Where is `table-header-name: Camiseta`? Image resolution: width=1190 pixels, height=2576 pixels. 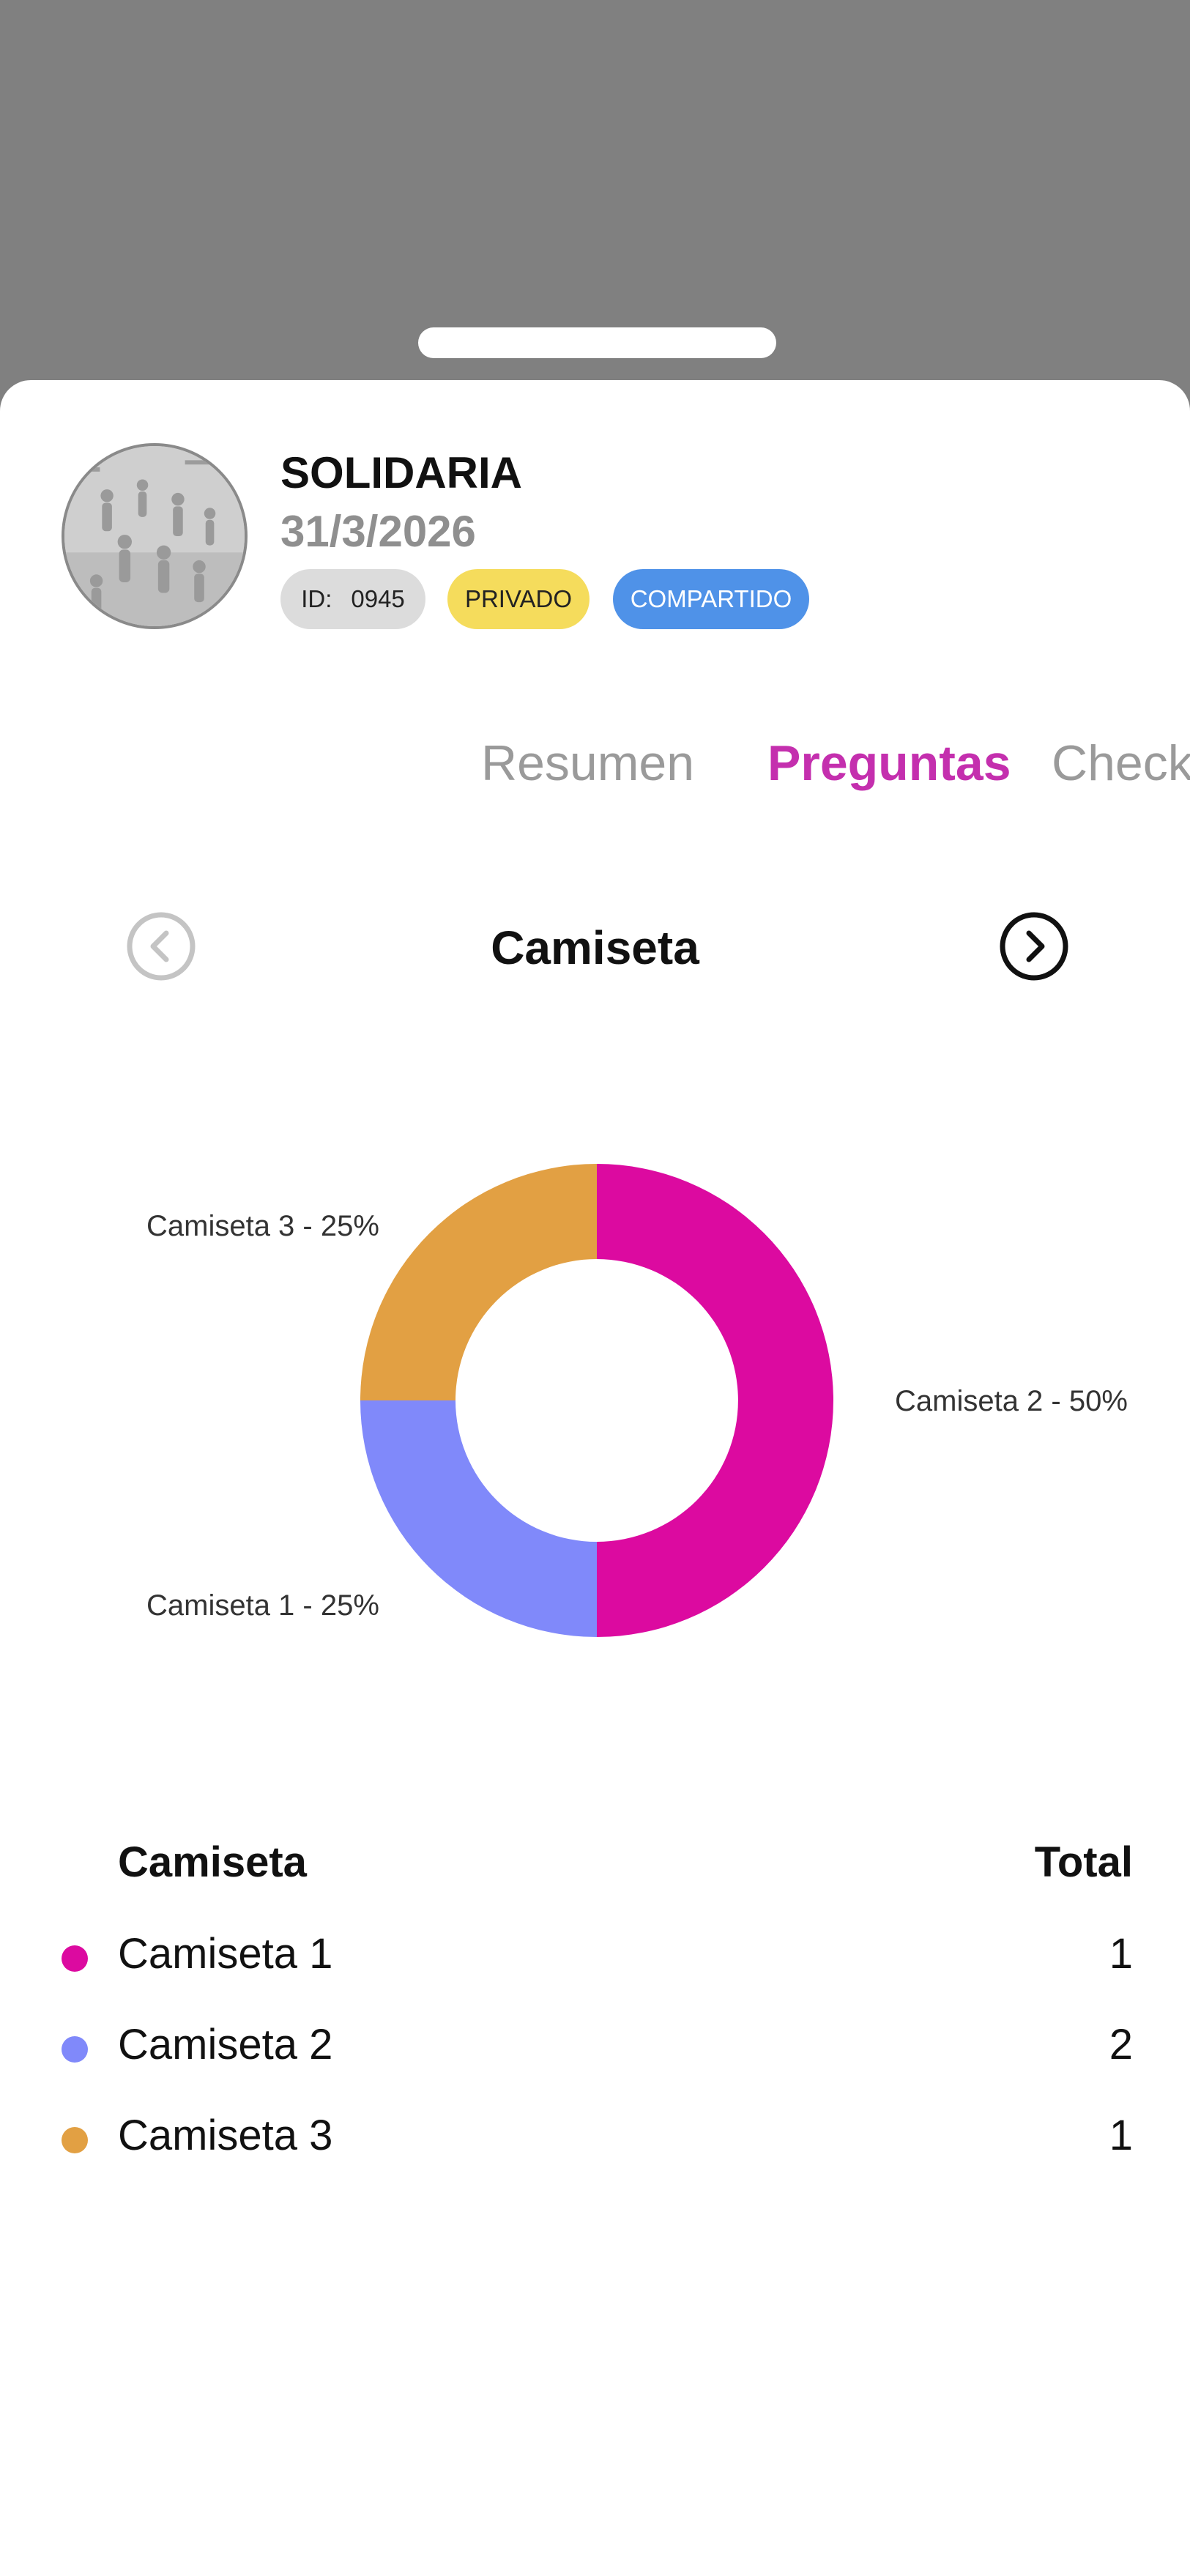
table-header-name: Camiseta is located at coordinates (213, 1862).